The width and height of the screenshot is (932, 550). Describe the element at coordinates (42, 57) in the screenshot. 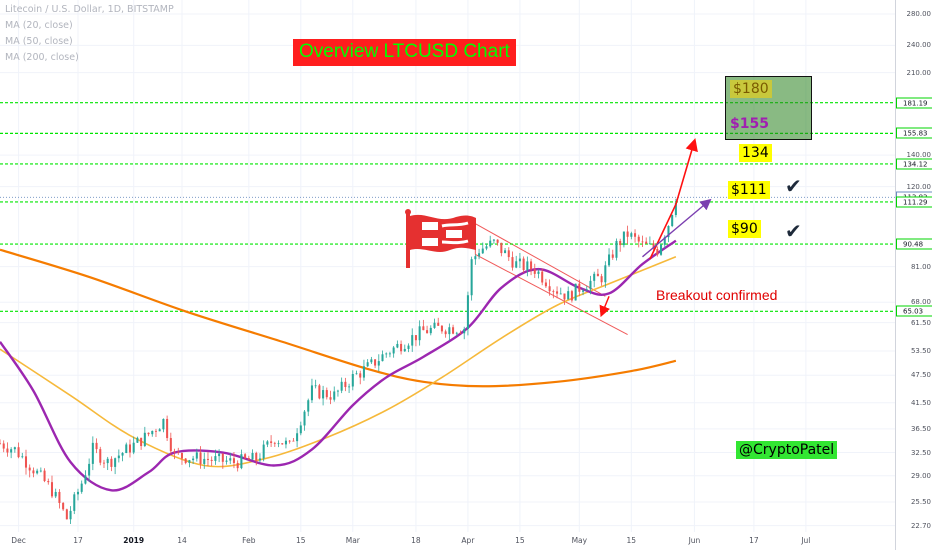

I see `ma200-legend: MA (200, close)` at that location.